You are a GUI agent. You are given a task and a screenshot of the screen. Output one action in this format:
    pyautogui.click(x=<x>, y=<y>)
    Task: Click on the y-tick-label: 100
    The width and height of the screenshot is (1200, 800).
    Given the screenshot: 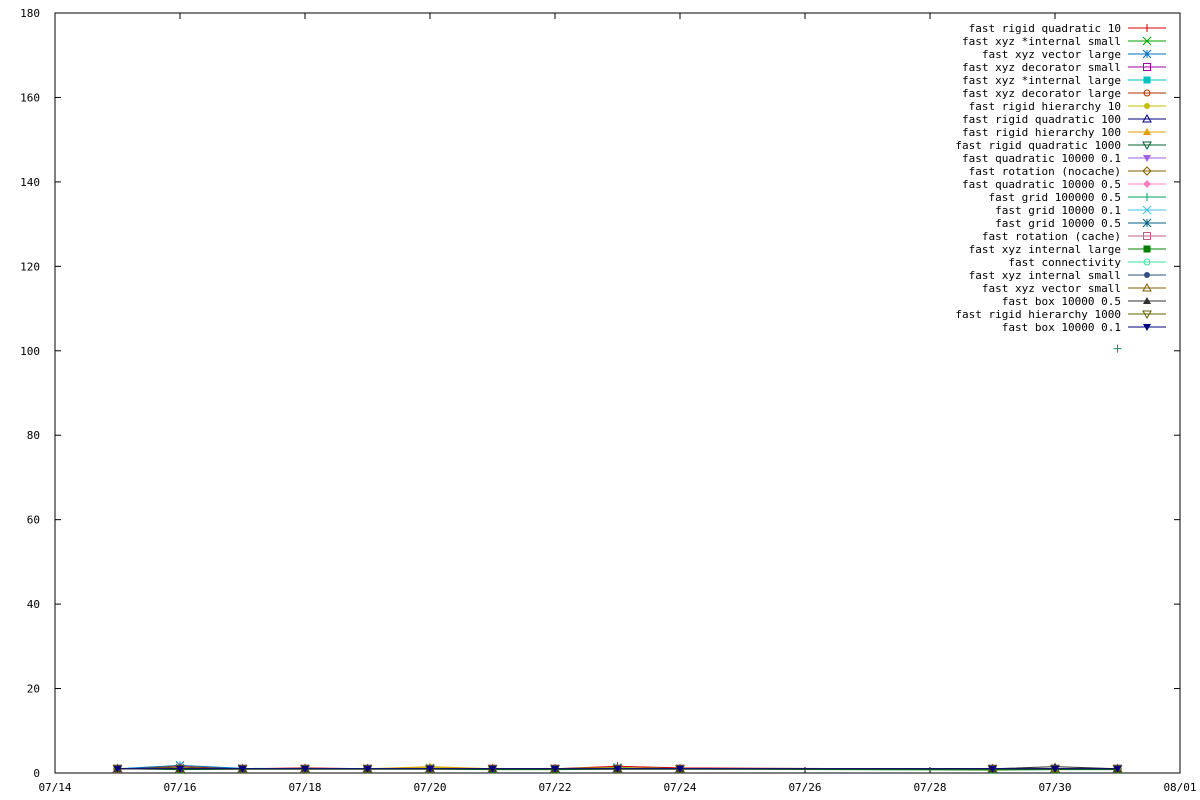 What is the action you would take?
    pyautogui.click(x=30, y=351)
    